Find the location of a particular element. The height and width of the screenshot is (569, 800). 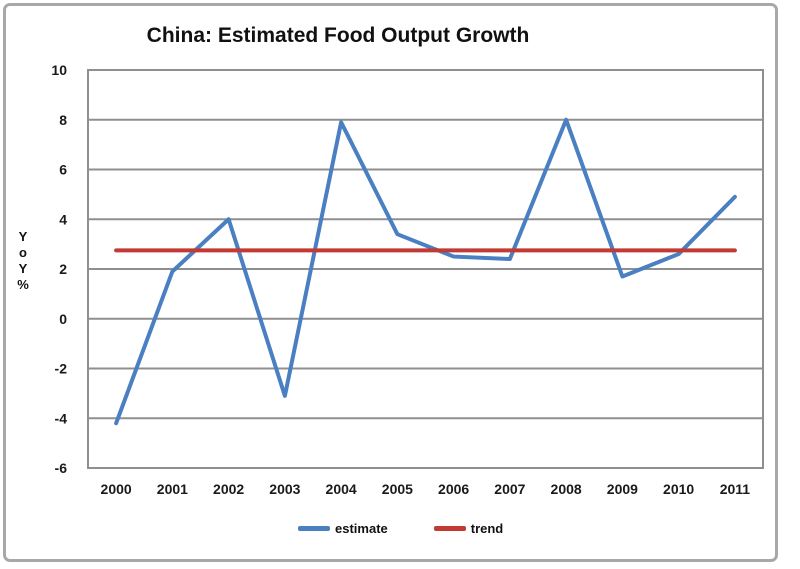

x-axis-tick-label: 2010 is located at coordinates (678, 489).